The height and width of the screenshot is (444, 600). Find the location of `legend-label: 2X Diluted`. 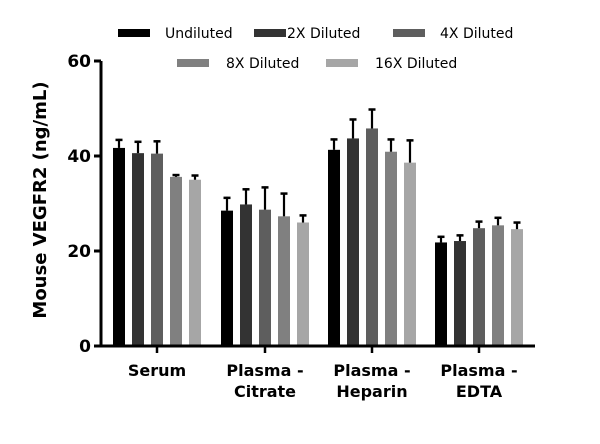

legend-label: 2X Diluted is located at coordinates (323, 34).